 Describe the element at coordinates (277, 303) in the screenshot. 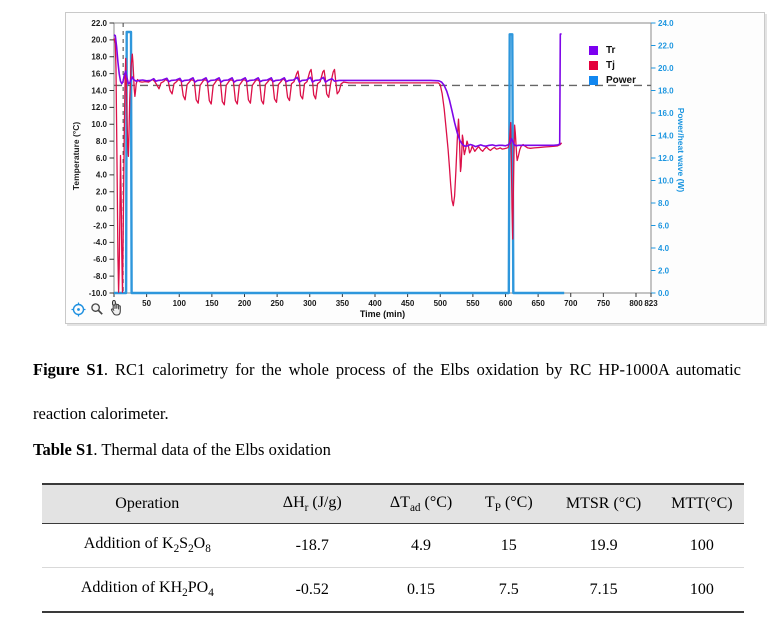

I see `svg-text: 250` at that location.